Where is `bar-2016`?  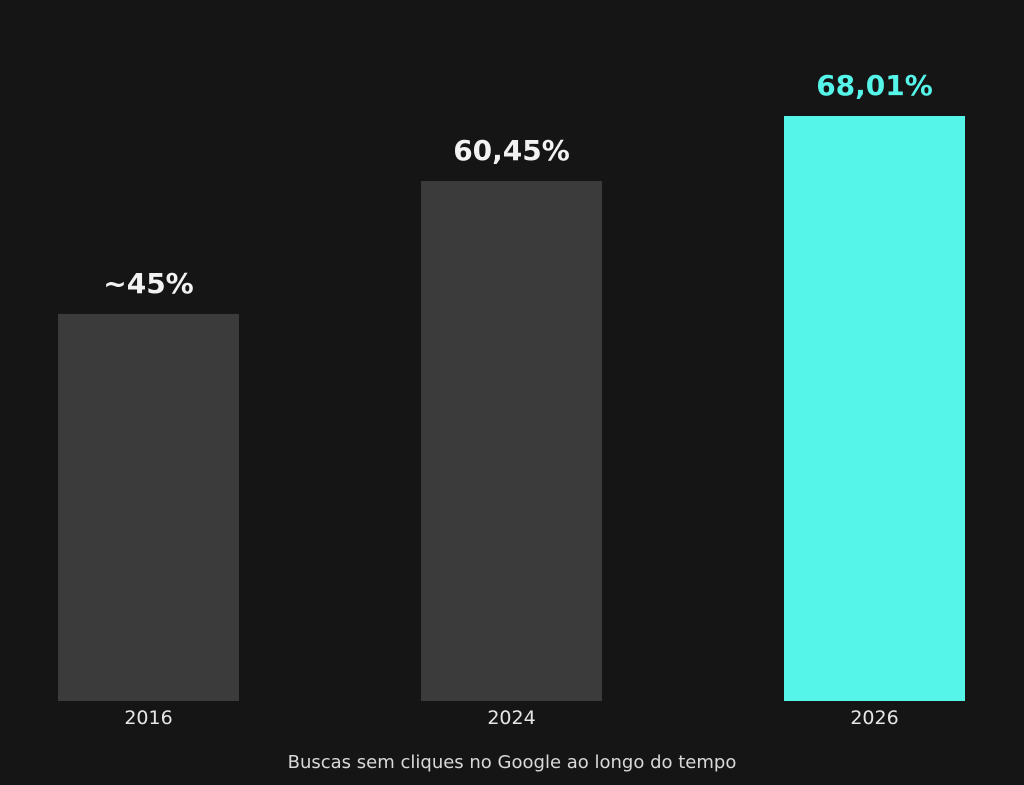 bar-2016 is located at coordinates (148, 507).